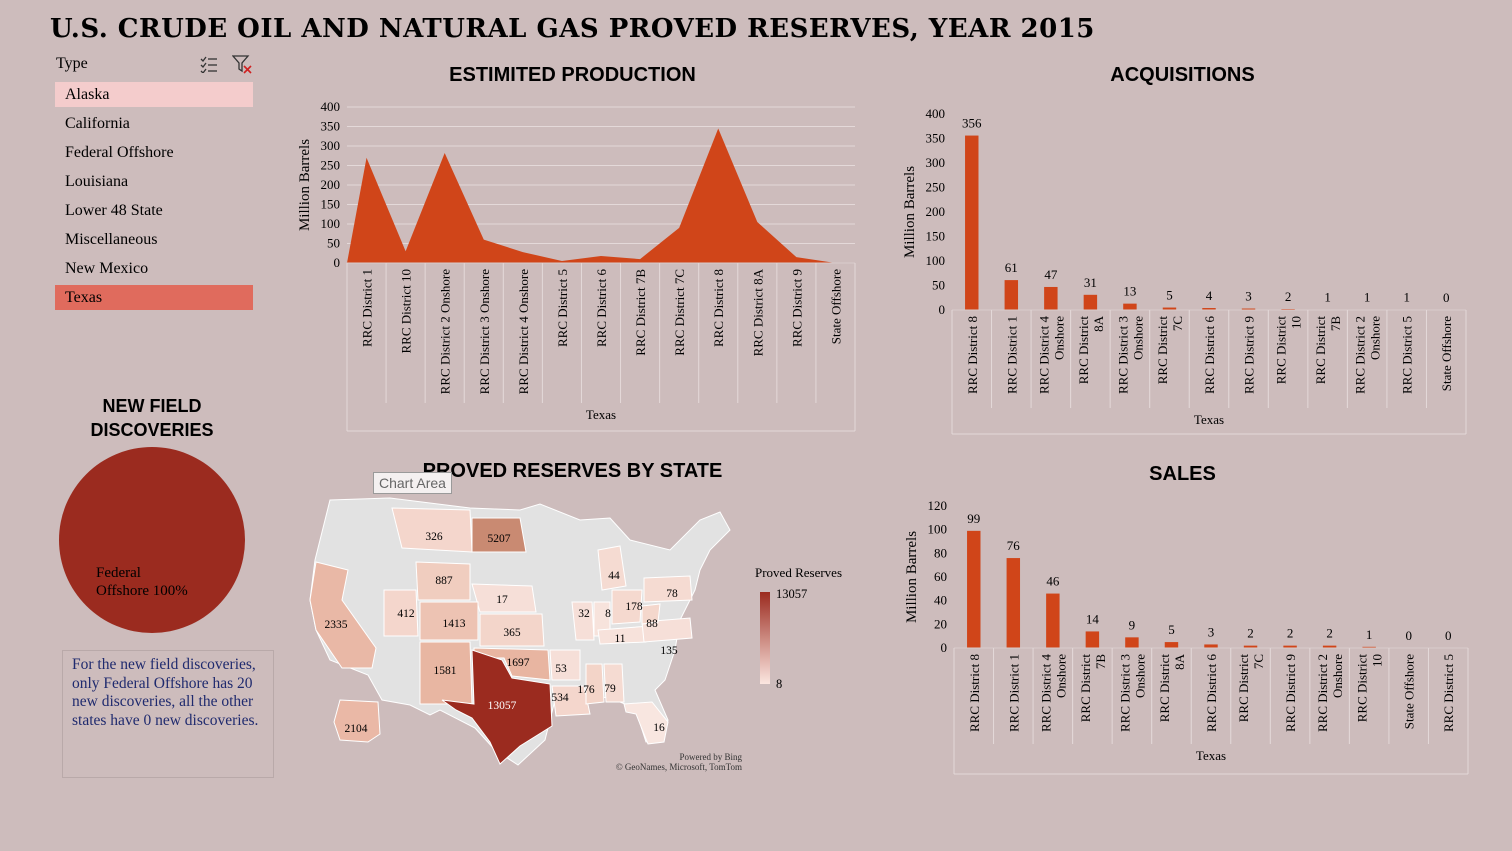 Image resolution: width=1512 pixels, height=851 pixels. I want to click on data-label: 5, so click(1169, 295).